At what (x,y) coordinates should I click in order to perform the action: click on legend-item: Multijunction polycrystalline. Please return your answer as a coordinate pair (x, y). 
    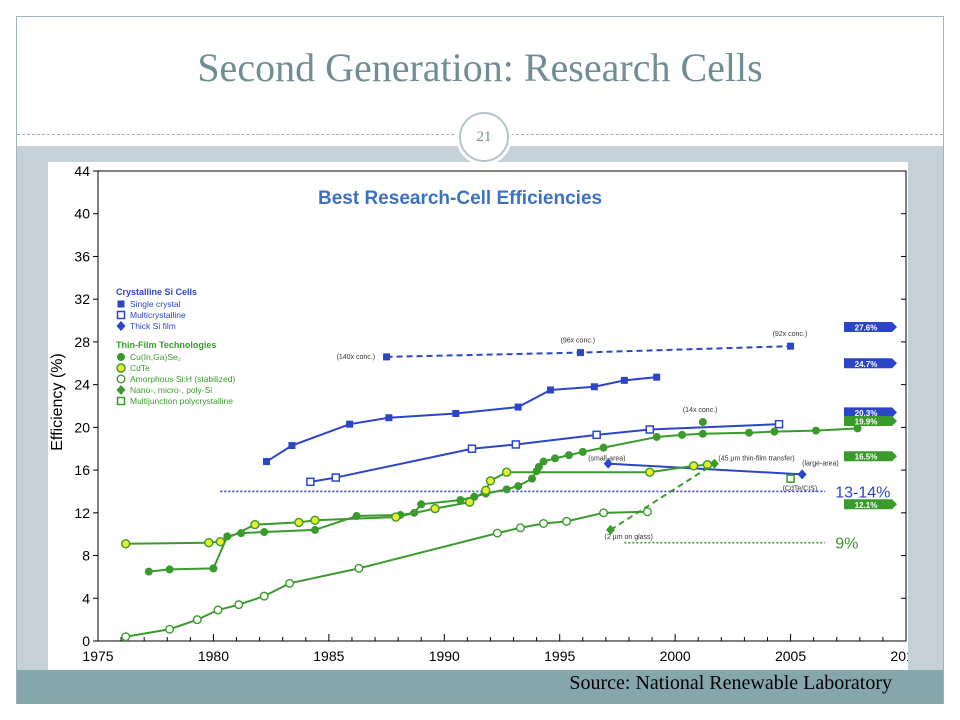
    Looking at the image, I should click on (181, 401).